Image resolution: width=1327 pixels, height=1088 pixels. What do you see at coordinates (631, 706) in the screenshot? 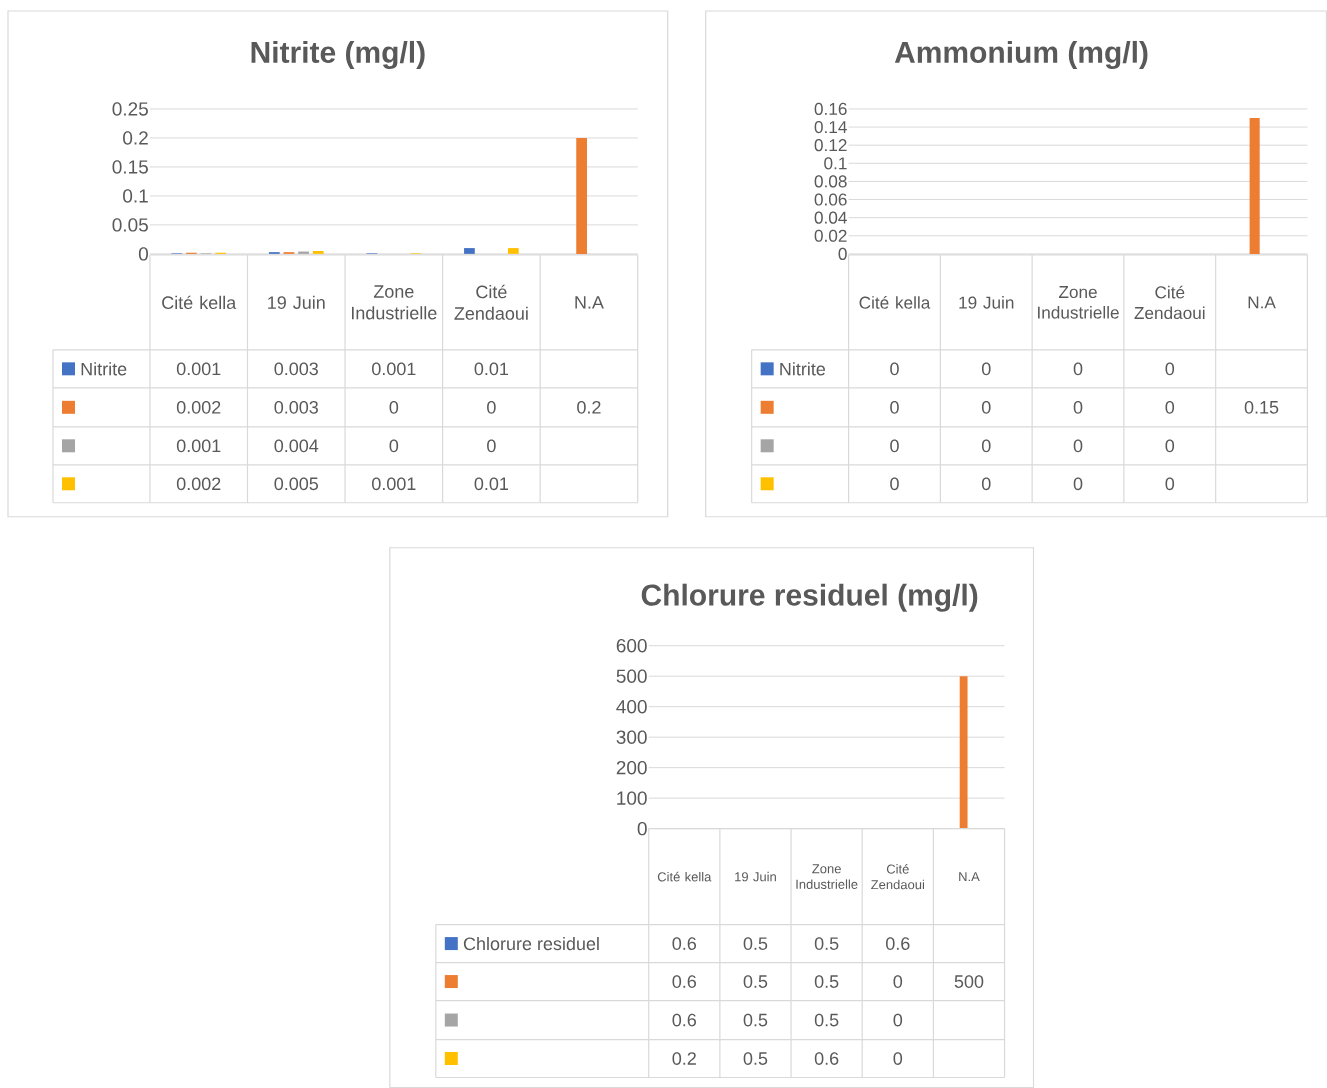
I see `y-tick-label: 400` at bounding box center [631, 706].